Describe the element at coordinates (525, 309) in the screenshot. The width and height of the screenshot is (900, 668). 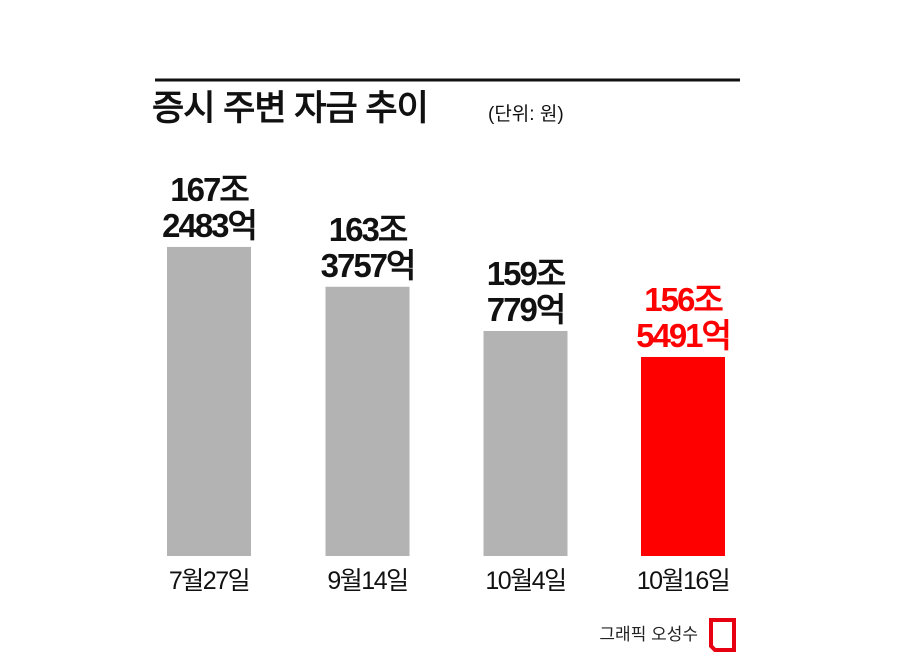
I see `value-label: 779억` at that location.